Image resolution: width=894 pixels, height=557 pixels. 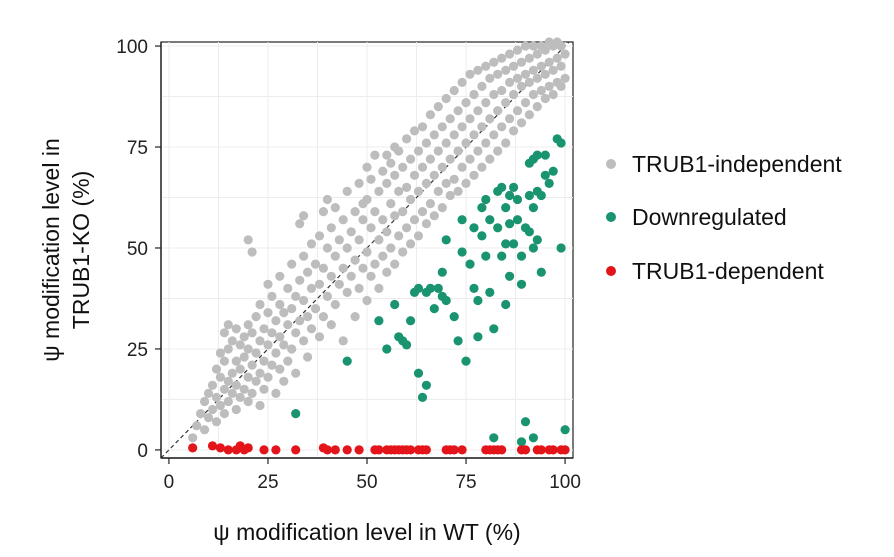 What do you see at coordinates (611, 164) in the screenshot?
I see `legend-marker-trub1-independent` at bounding box center [611, 164].